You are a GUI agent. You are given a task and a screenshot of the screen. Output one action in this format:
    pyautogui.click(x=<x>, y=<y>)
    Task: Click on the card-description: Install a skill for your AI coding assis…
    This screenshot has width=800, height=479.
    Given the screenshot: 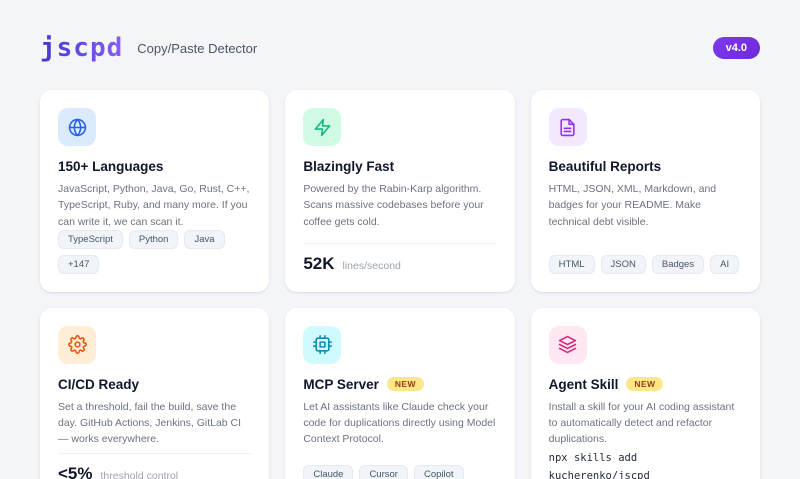 What is the action you would take?
    pyautogui.click(x=641, y=423)
    